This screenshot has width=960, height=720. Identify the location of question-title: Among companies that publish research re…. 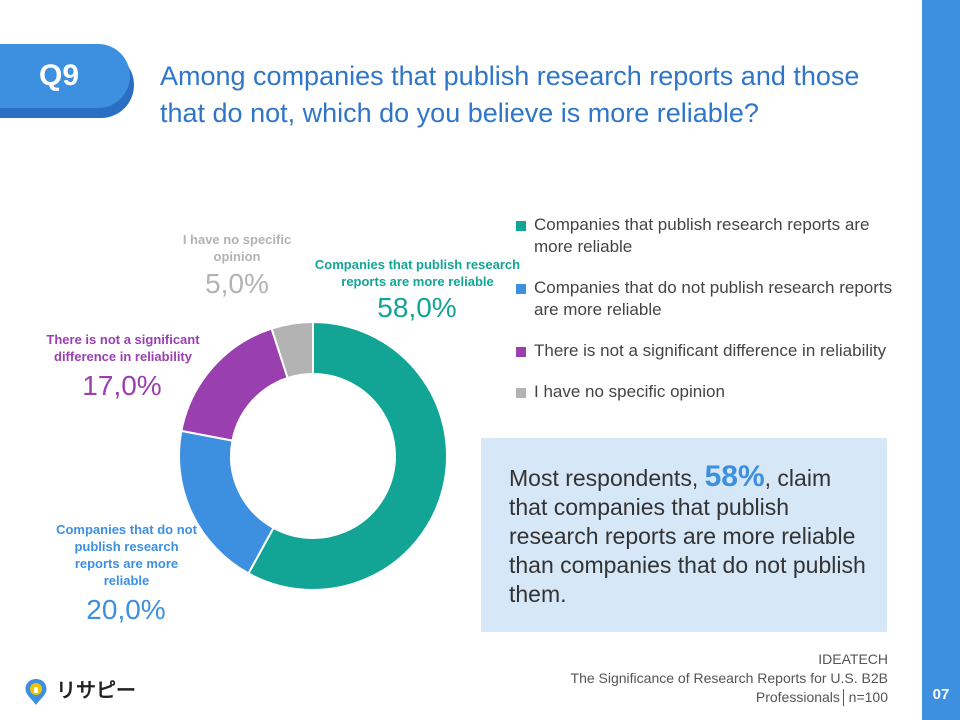
(510, 94).